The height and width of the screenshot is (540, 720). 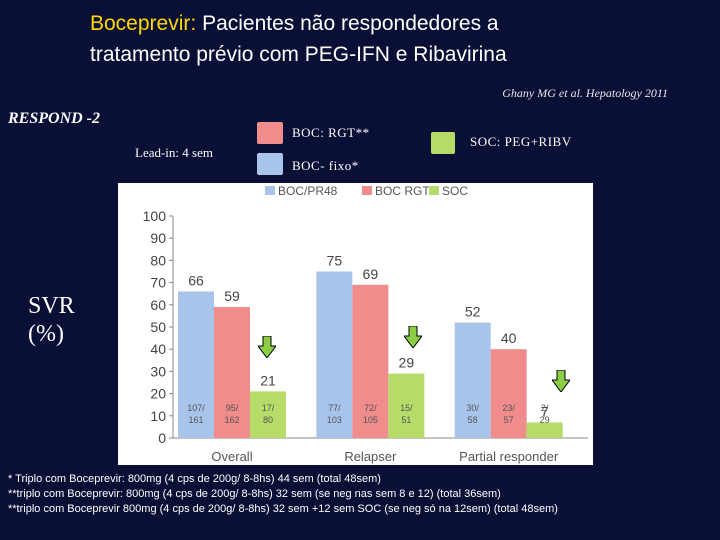 What do you see at coordinates (158, 416) in the screenshot?
I see `y-tick-label: 10` at bounding box center [158, 416].